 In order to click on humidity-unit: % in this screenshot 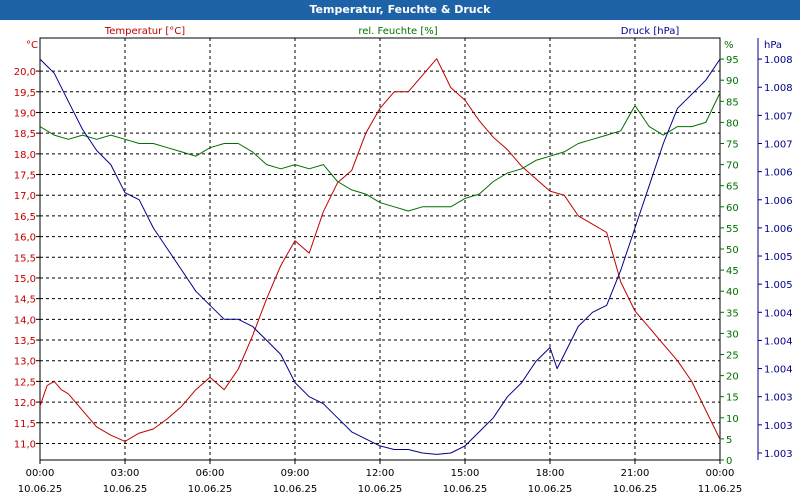, I will do `click(729, 45)`.